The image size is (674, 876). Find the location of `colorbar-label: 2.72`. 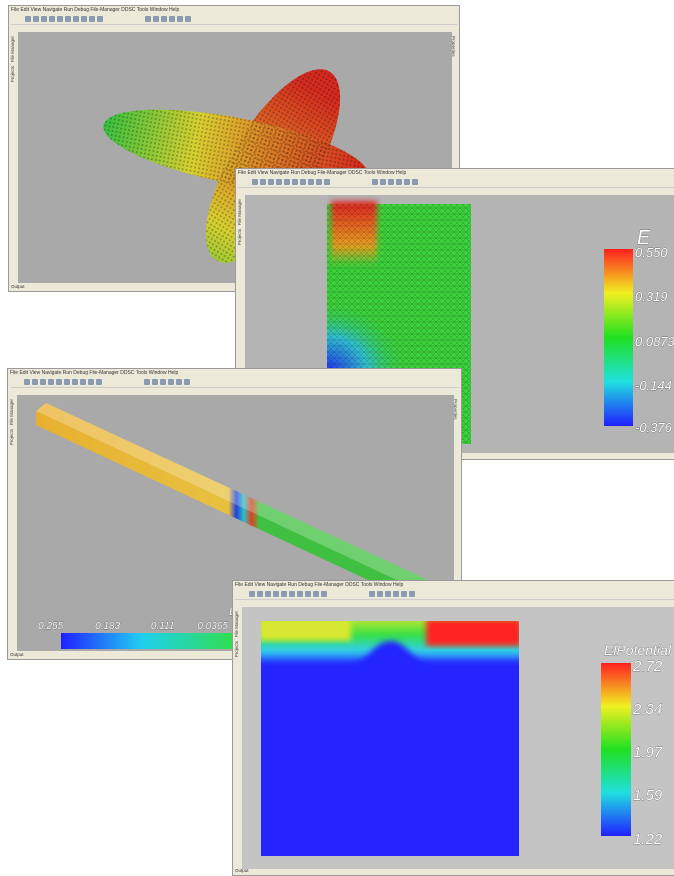

colorbar-label: 2.72 is located at coordinates (647, 666).